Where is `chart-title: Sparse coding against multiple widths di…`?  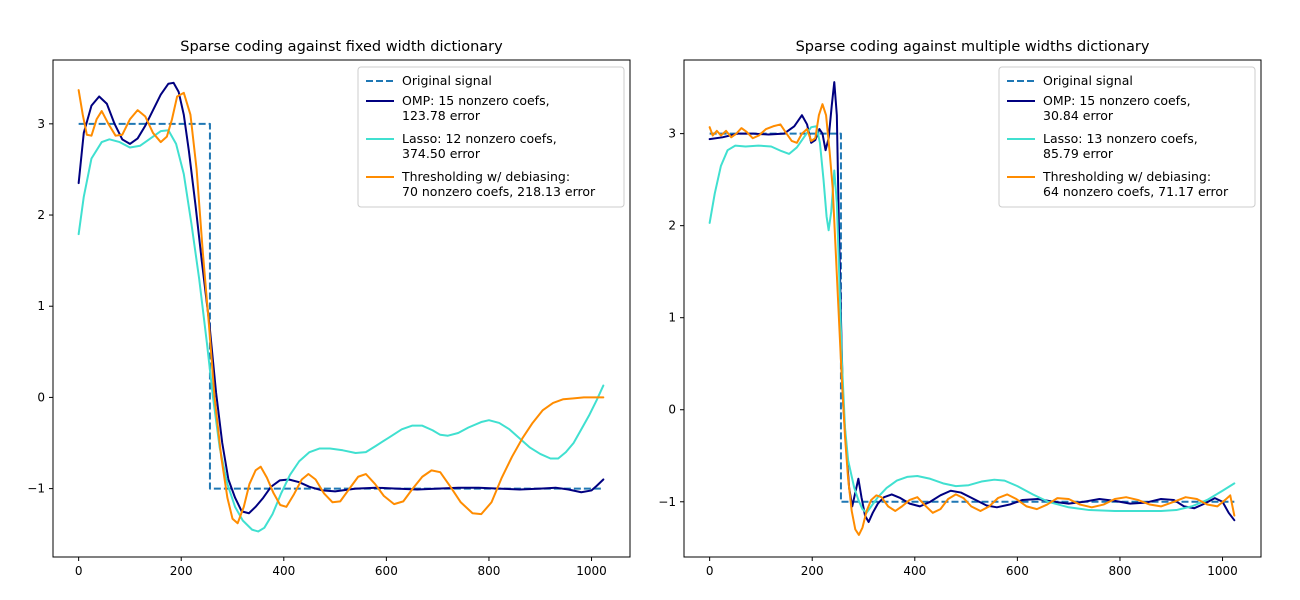
chart-title: Sparse coding against multiple widths di… is located at coordinates (973, 47).